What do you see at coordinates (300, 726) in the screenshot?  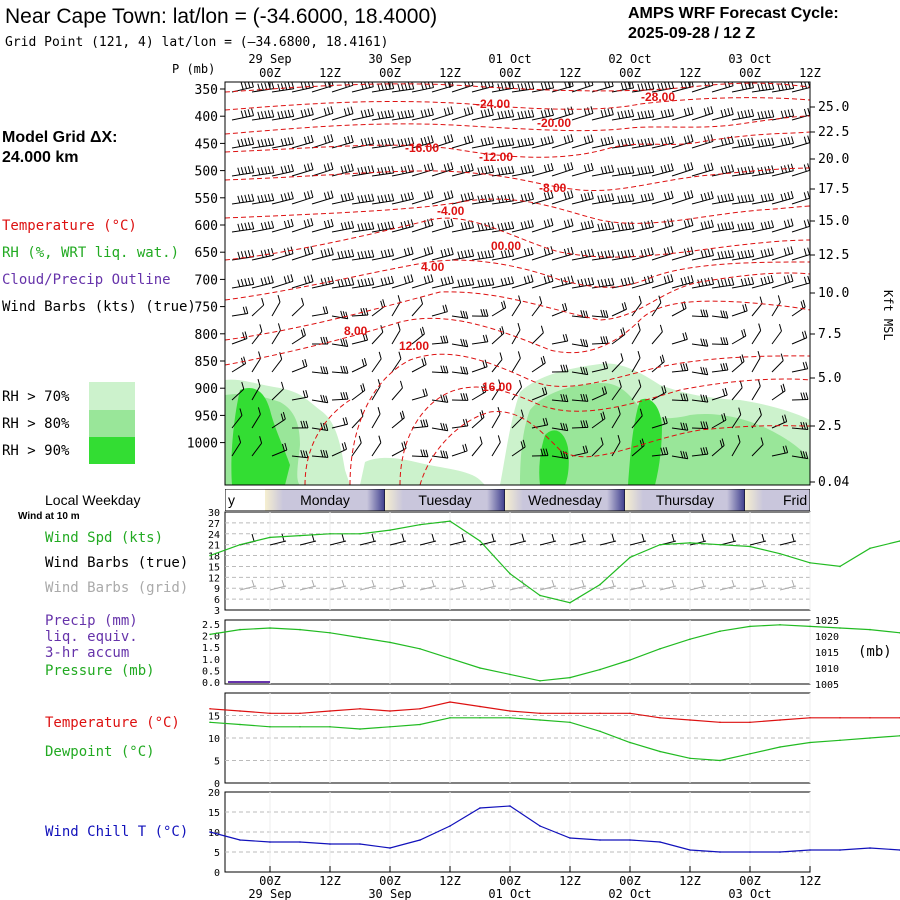 I see `dewpoint-line-point` at bounding box center [300, 726].